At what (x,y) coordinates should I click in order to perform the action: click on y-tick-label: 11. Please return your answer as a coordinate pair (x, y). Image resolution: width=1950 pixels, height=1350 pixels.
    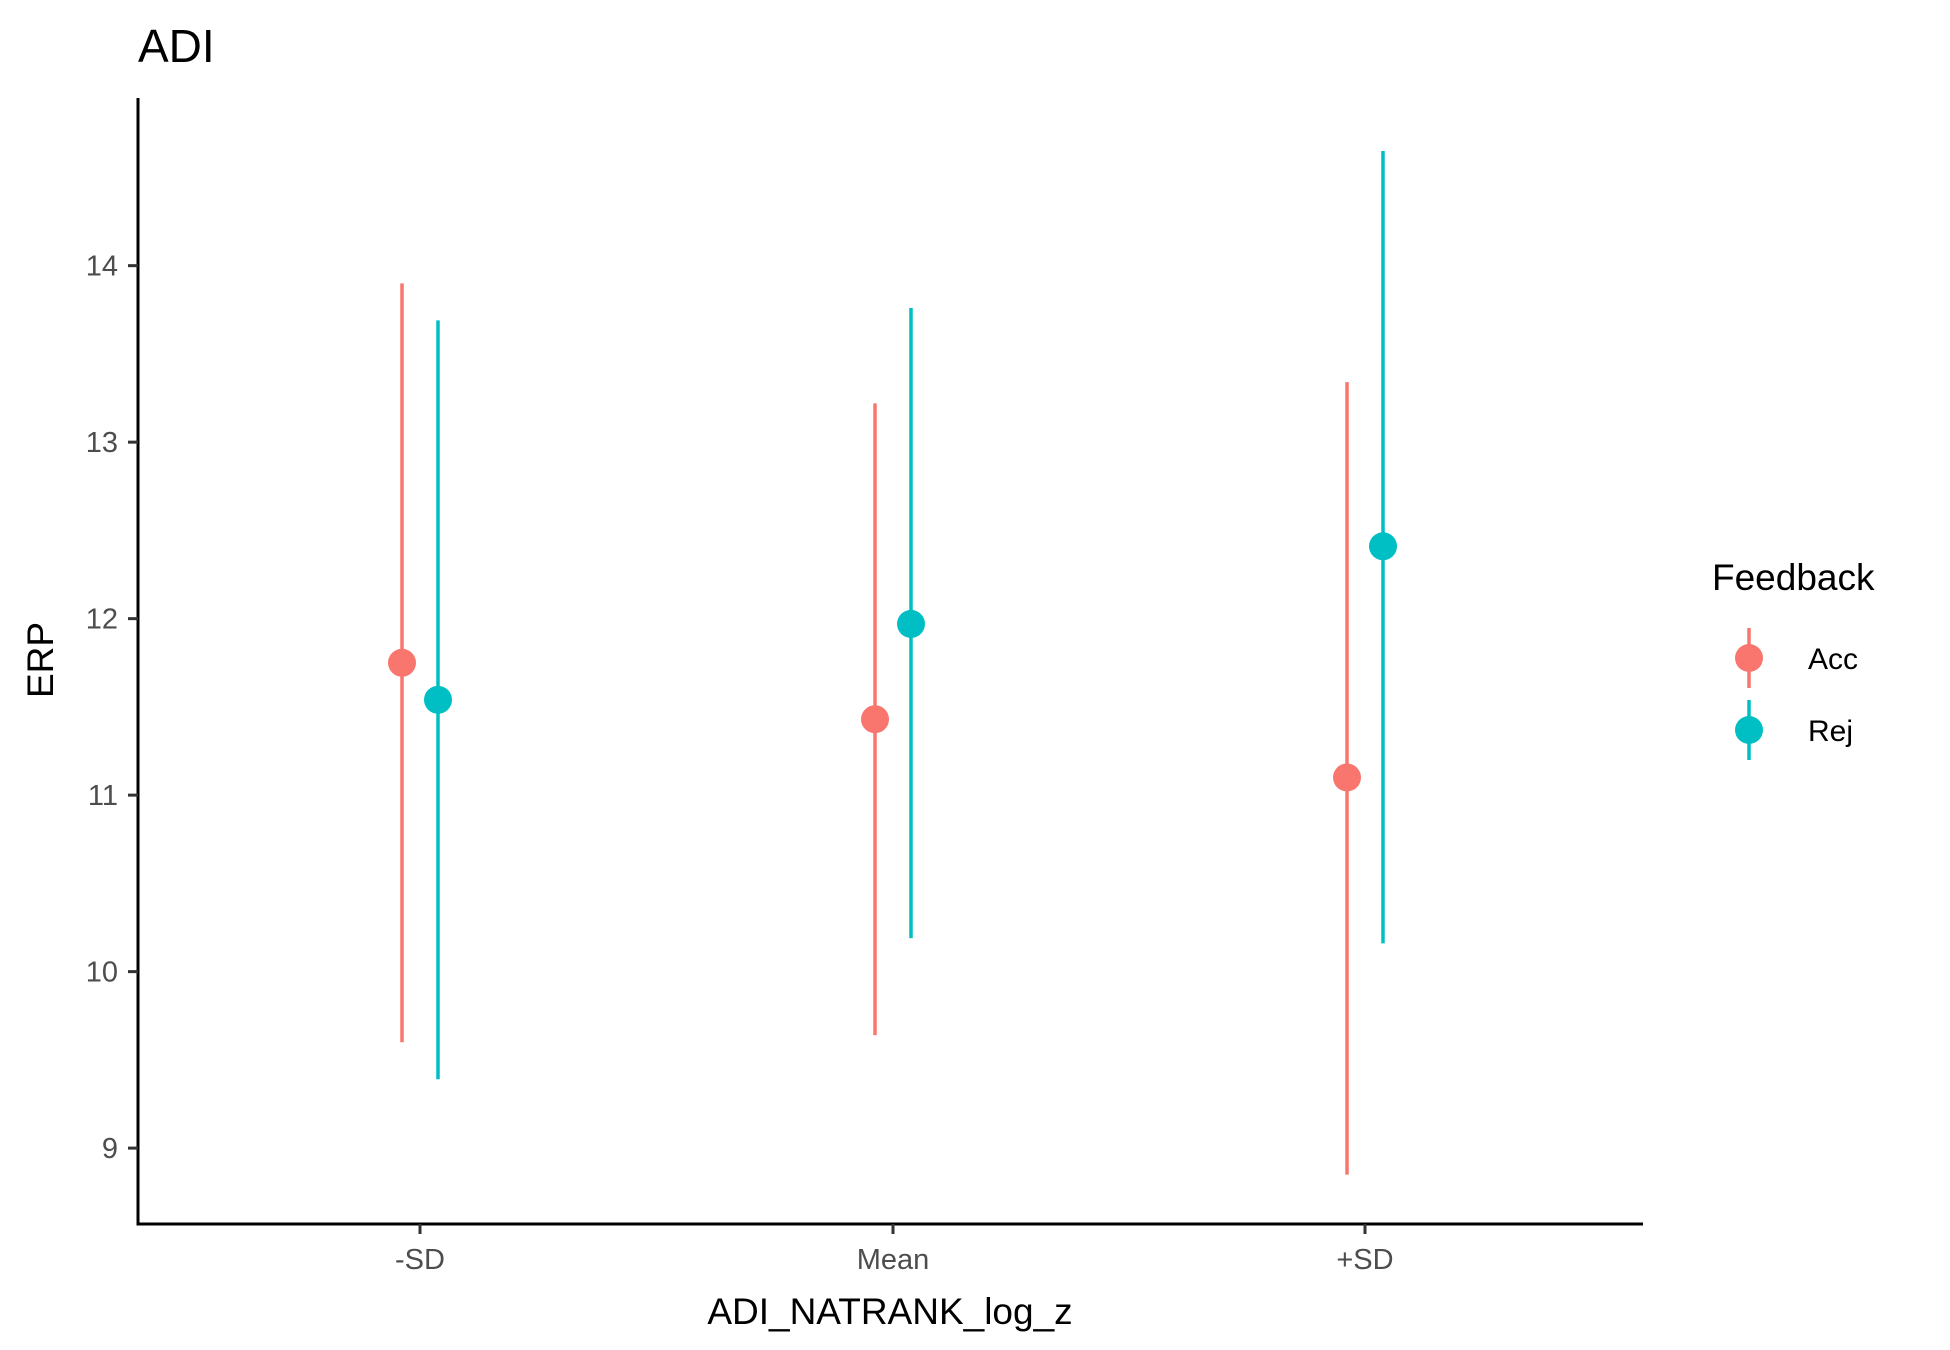
    Looking at the image, I should click on (103, 796).